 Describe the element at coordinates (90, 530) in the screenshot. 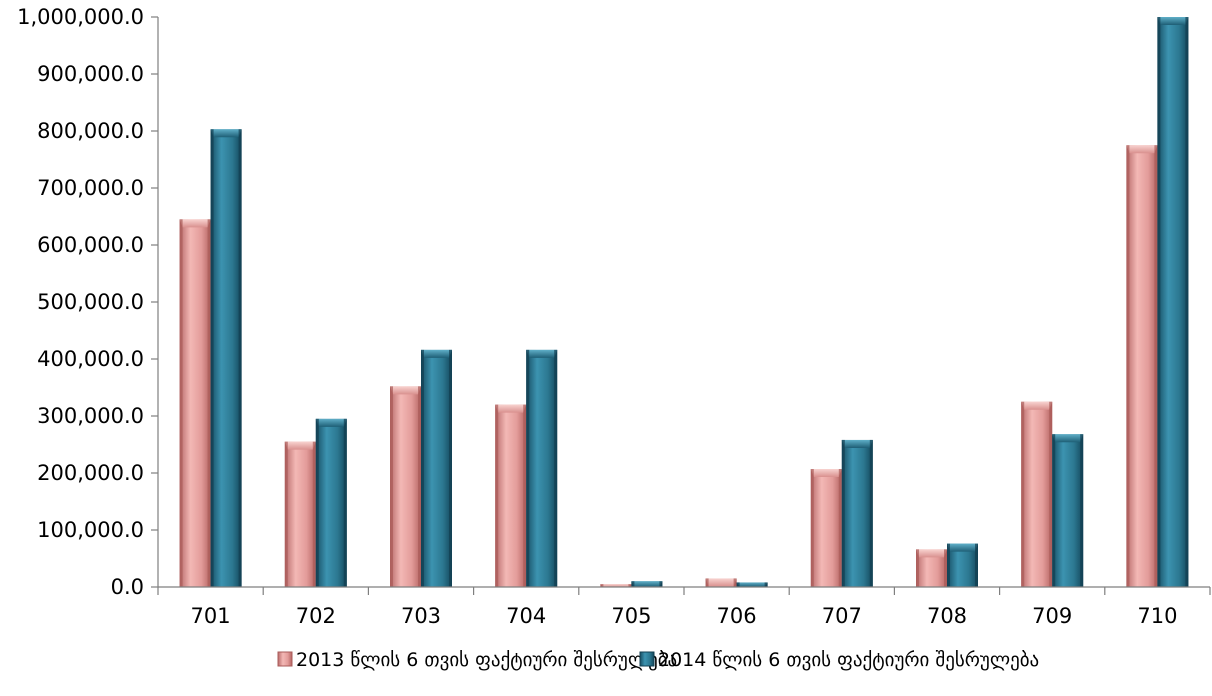

I see `y-tick-label: 100,000.0` at that location.